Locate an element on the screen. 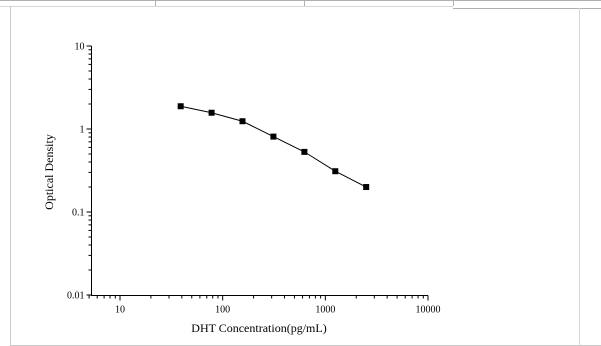  x-tick-label: 1000 is located at coordinates (325, 310).